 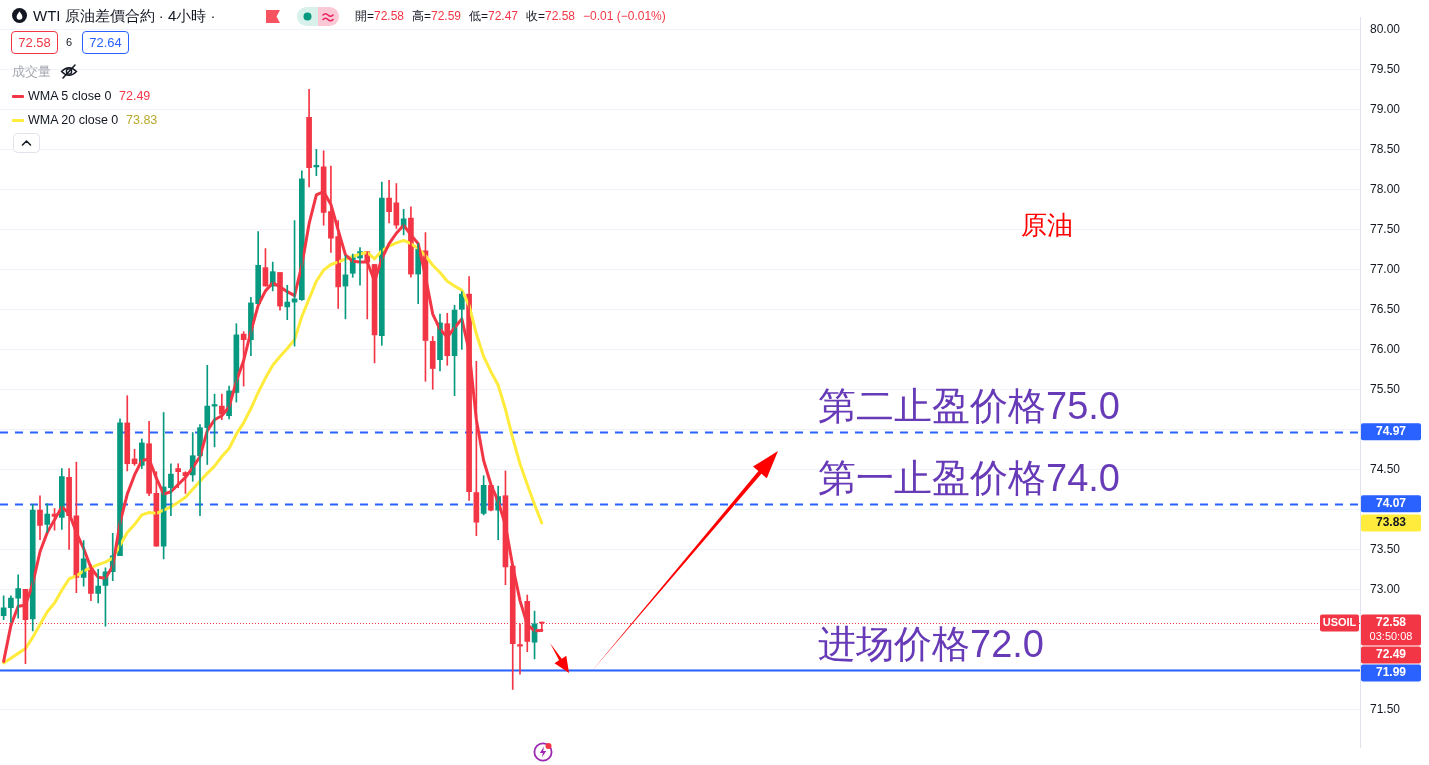 What do you see at coordinates (1391, 503) in the screenshot?
I see `text: 74.07` at bounding box center [1391, 503].